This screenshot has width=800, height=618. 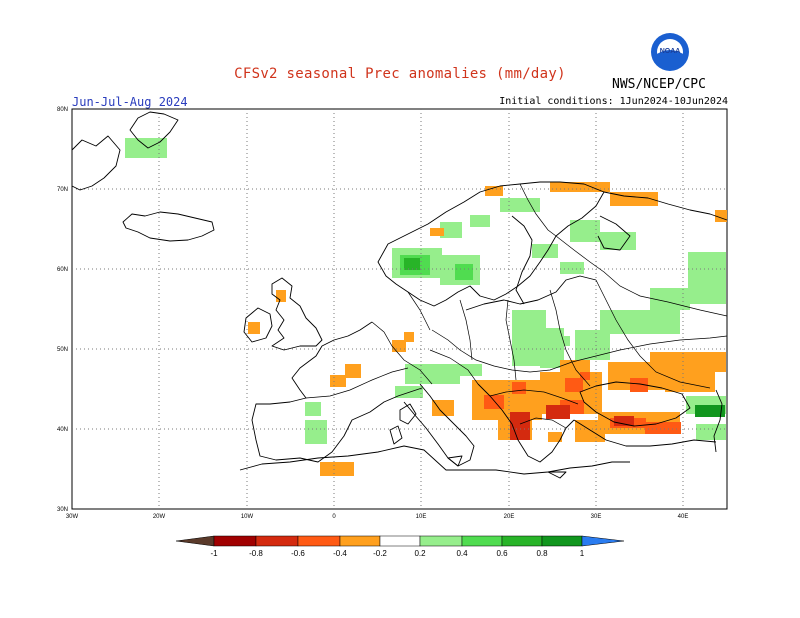 What do you see at coordinates (420, 553) in the screenshot?
I see `legend-tick-label: 0.2` at bounding box center [420, 553].